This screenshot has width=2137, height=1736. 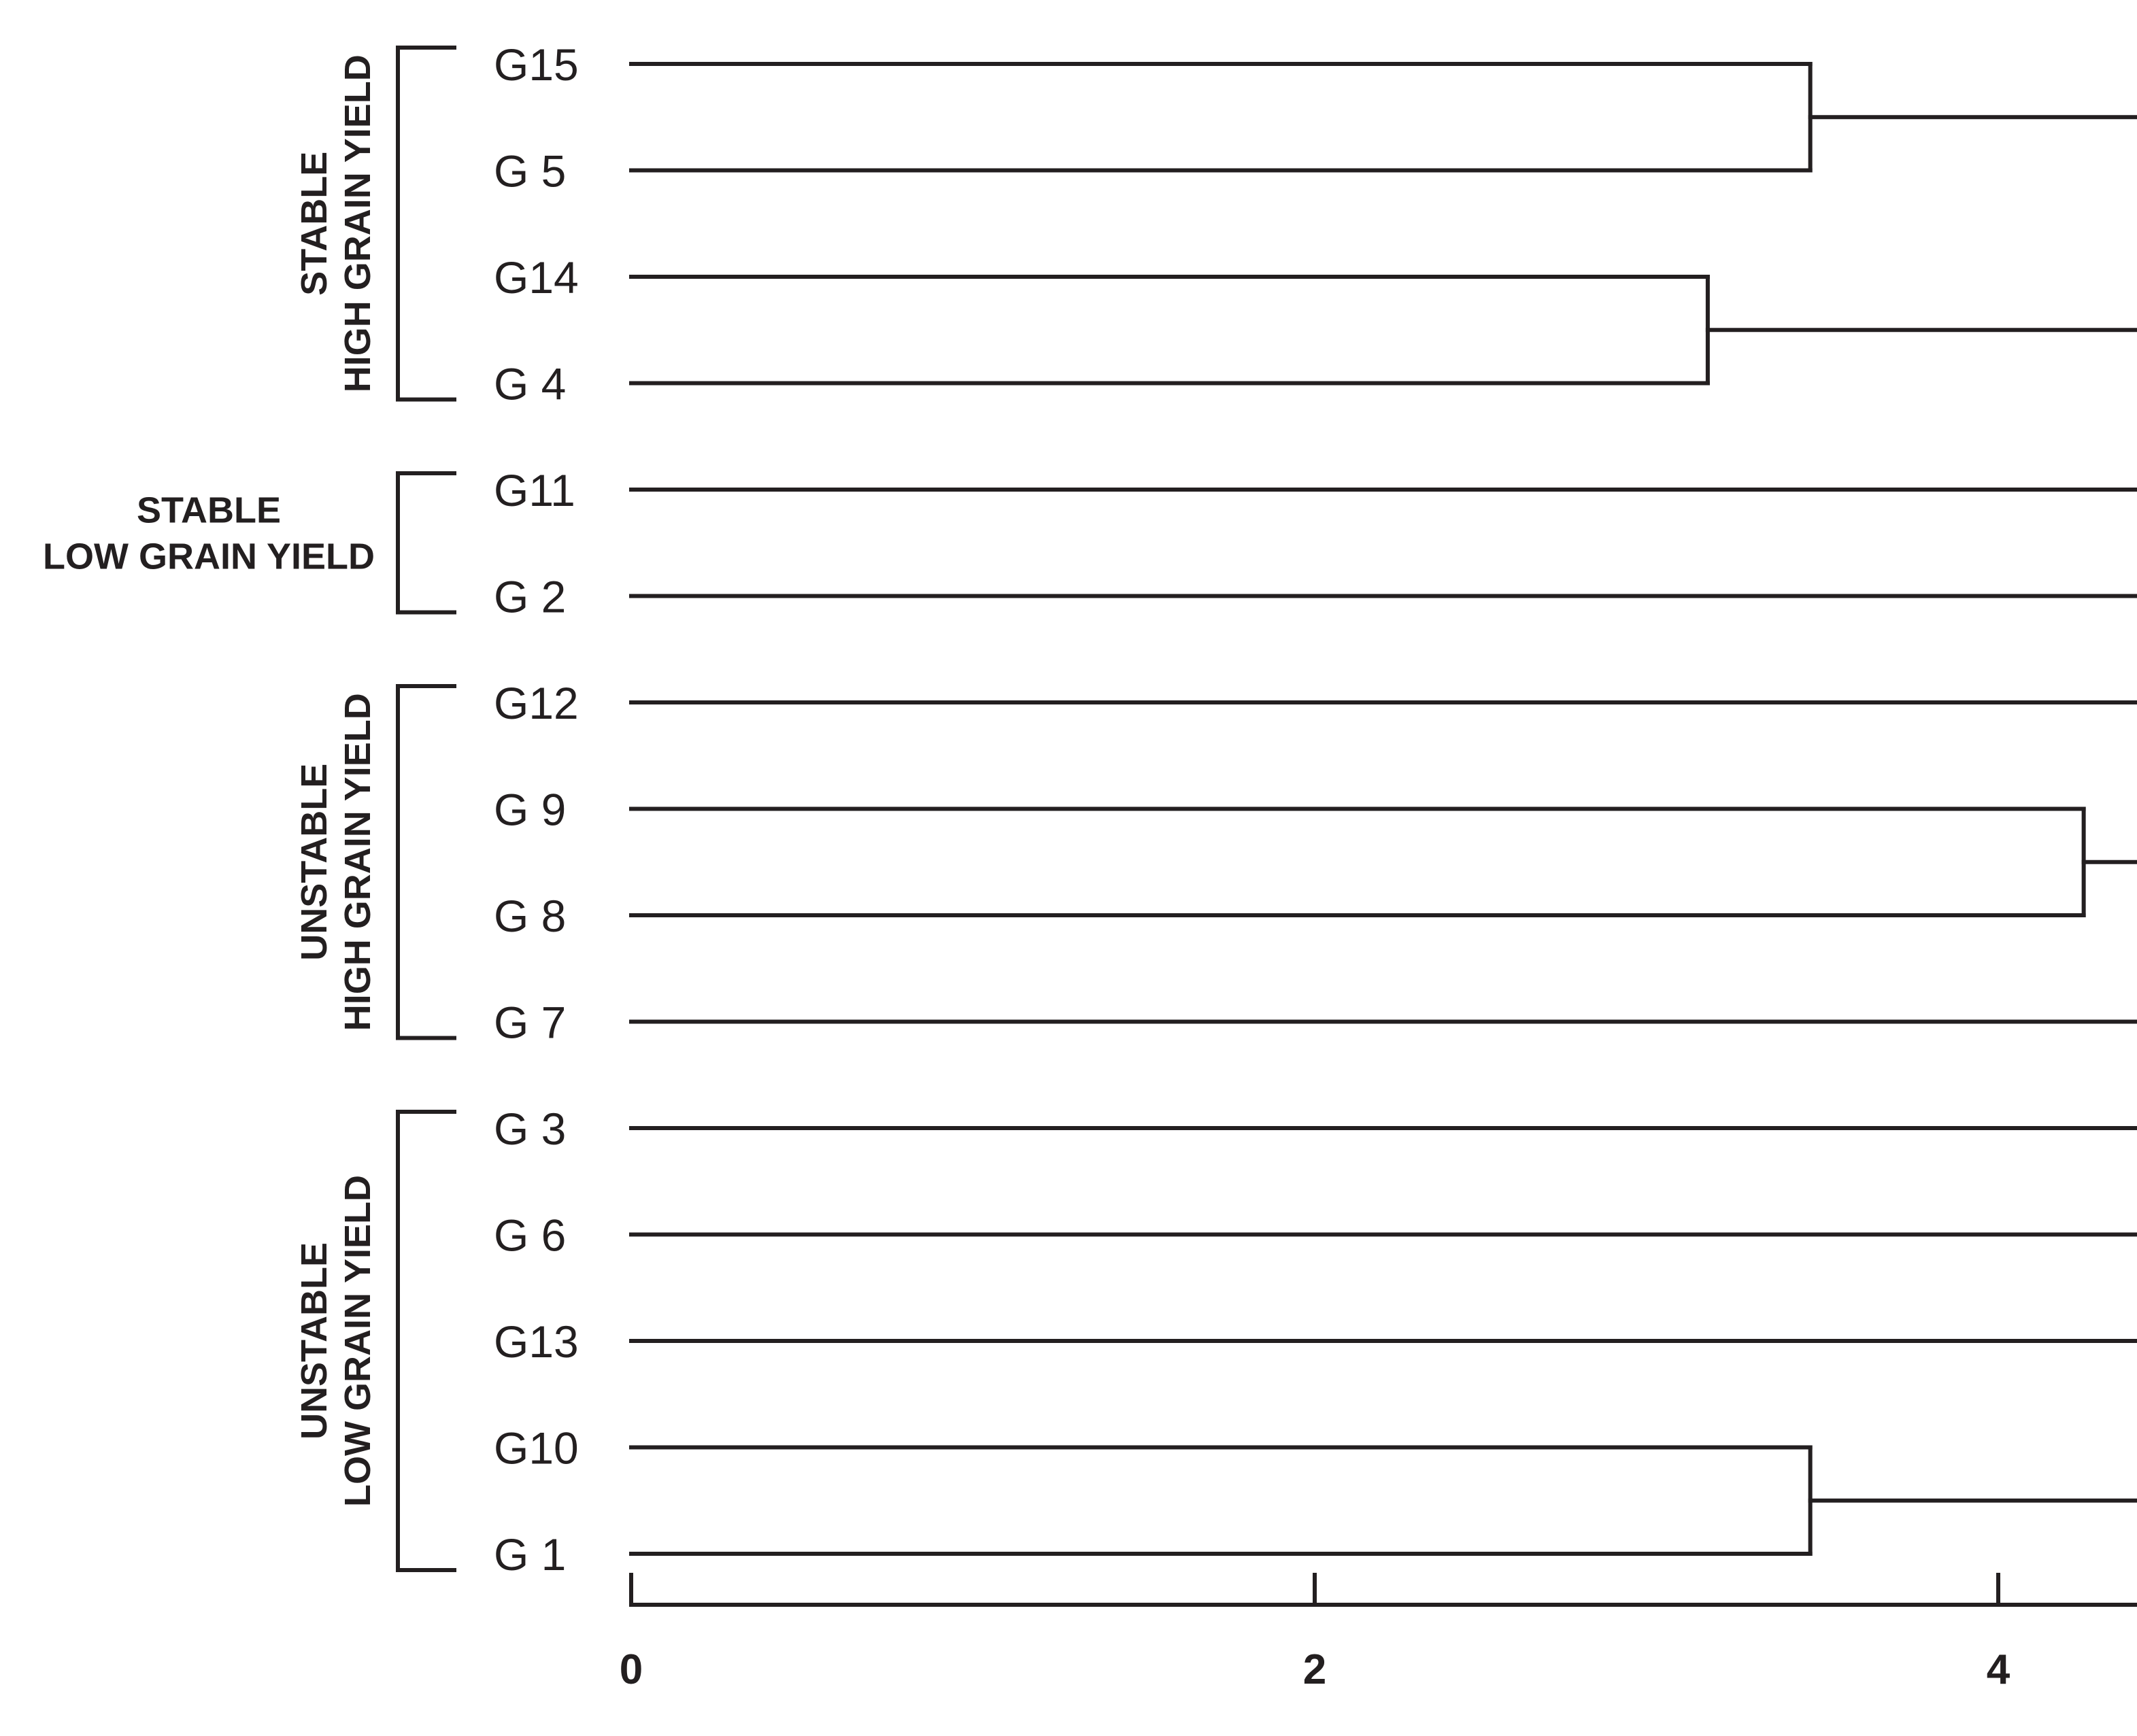 What do you see at coordinates (631, 1669) in the screenshot?
I see `x-tick-label: 0` at bounding box center [631, 1669].